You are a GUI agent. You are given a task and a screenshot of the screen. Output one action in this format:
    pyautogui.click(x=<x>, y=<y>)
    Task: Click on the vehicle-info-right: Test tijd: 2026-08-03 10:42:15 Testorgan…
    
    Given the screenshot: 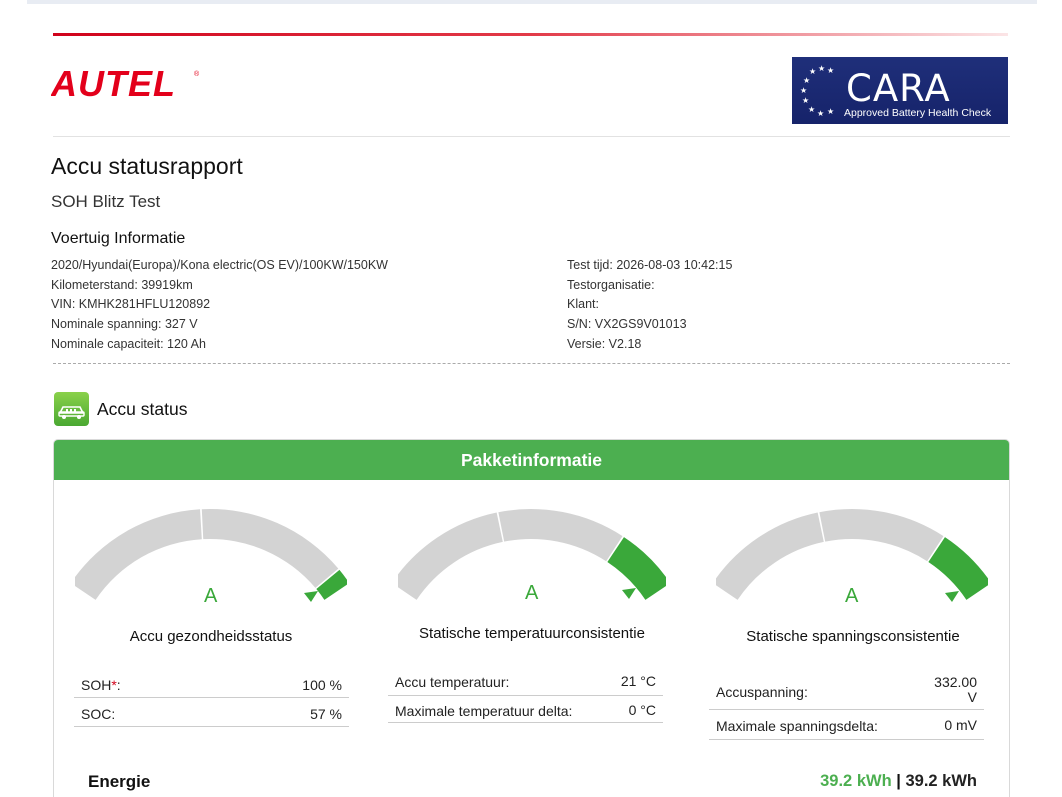 What is the action you would take?
    pyautogui.click(x=649, y=305)
    